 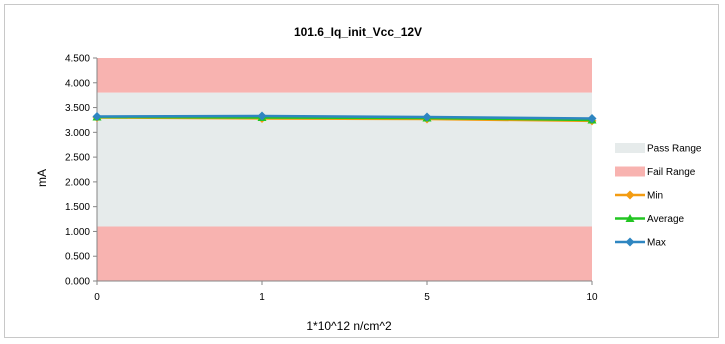 What do you see at coordinates (77, 83) in the screenshot?
I see `y-tick-label: 4.000` at bounding box center [77, 83].